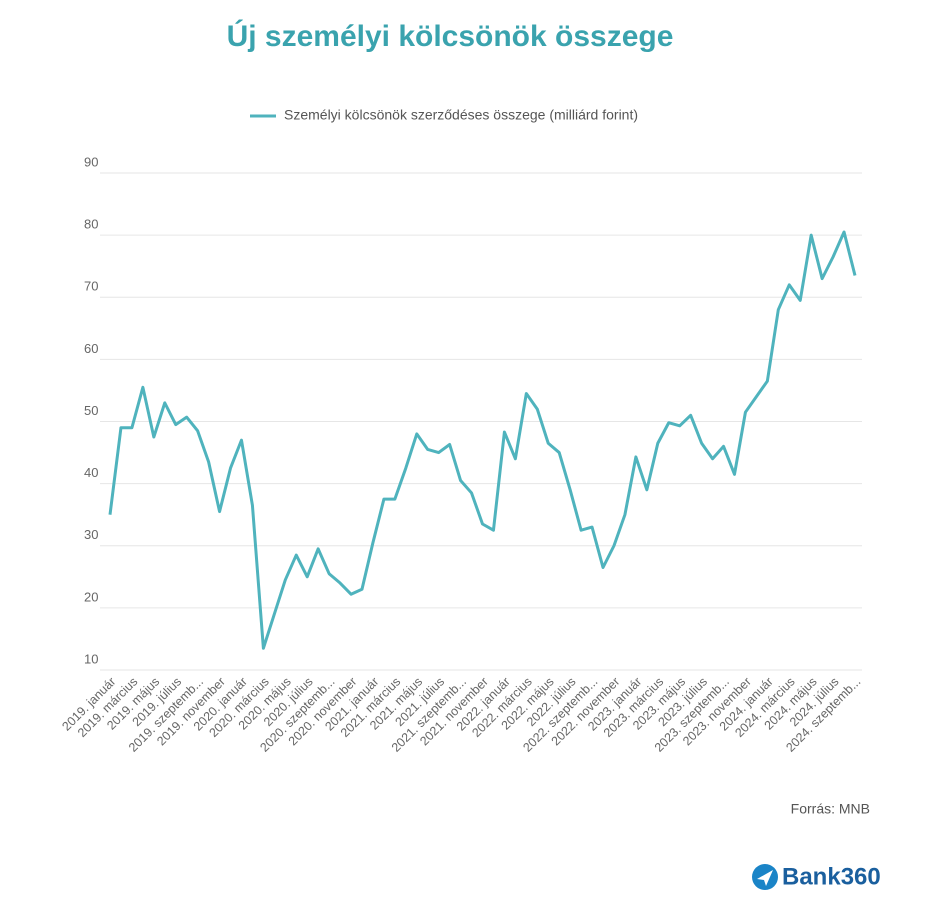 Image resolution: width=946 pixels, height=915 pixels. What do you see at coordinates (91, 286) in the screenshot?
I see `y-tick-label: 70` at bounding box center [91, 286].